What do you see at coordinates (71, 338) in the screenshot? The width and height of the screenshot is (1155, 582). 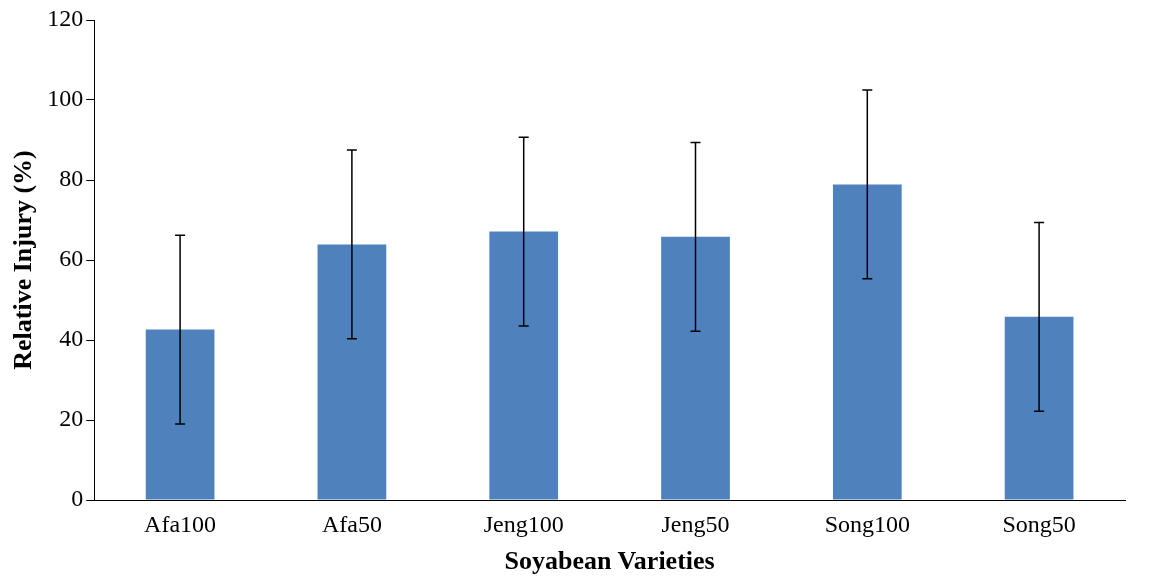 I see `y-tick-label: 40` at bounding box center [71, 338].